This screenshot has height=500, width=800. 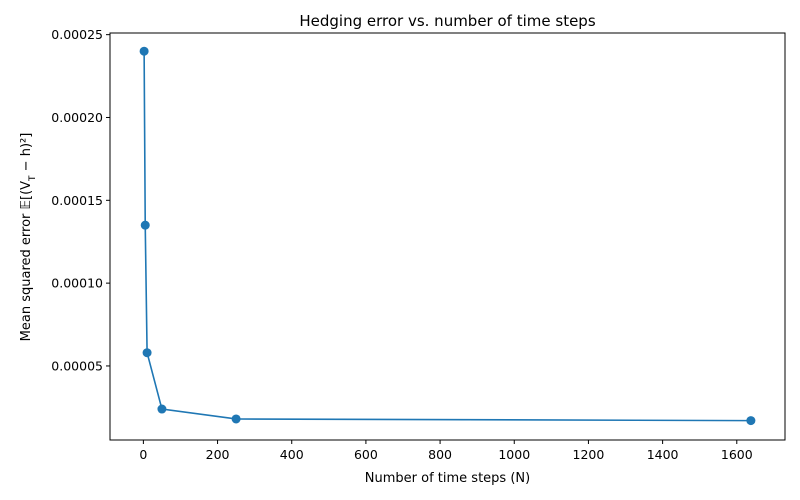 What do you see at coordinates (33, 178) in the screenshot?
I see `y-axis-label-subscript: T` at bounding box center [33, 178].